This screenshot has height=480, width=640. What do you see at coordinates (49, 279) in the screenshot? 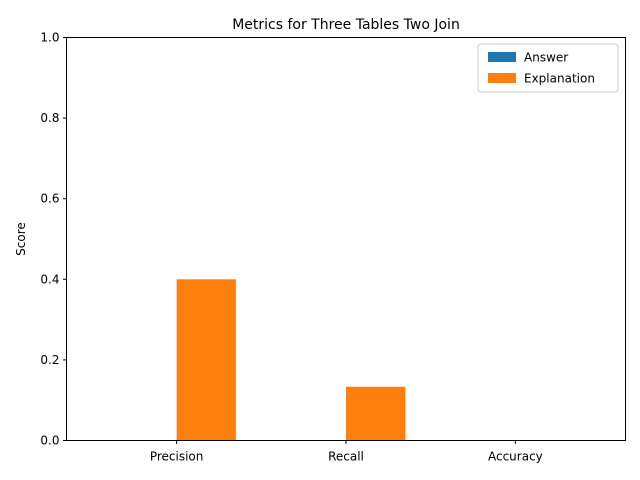
I see `y-tick-label: 0.4` at bounding box center [49, 279].